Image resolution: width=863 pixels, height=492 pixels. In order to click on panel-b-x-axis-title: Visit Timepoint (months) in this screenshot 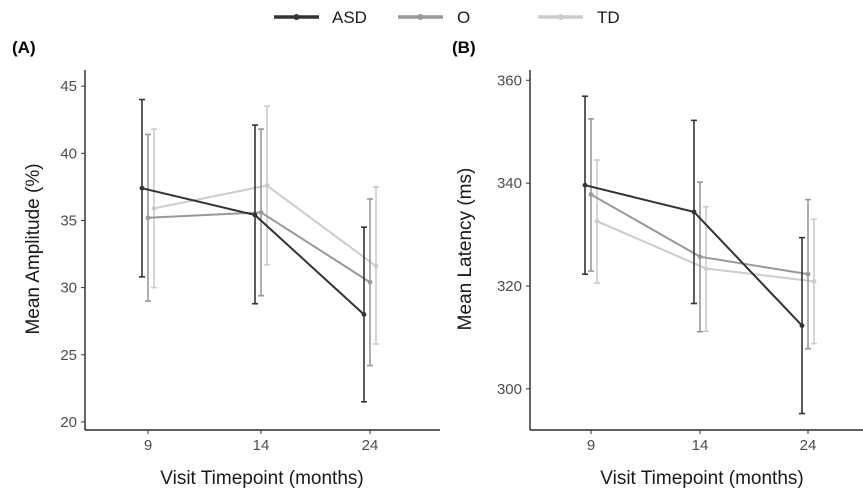, I will do `click(701, 478)`.